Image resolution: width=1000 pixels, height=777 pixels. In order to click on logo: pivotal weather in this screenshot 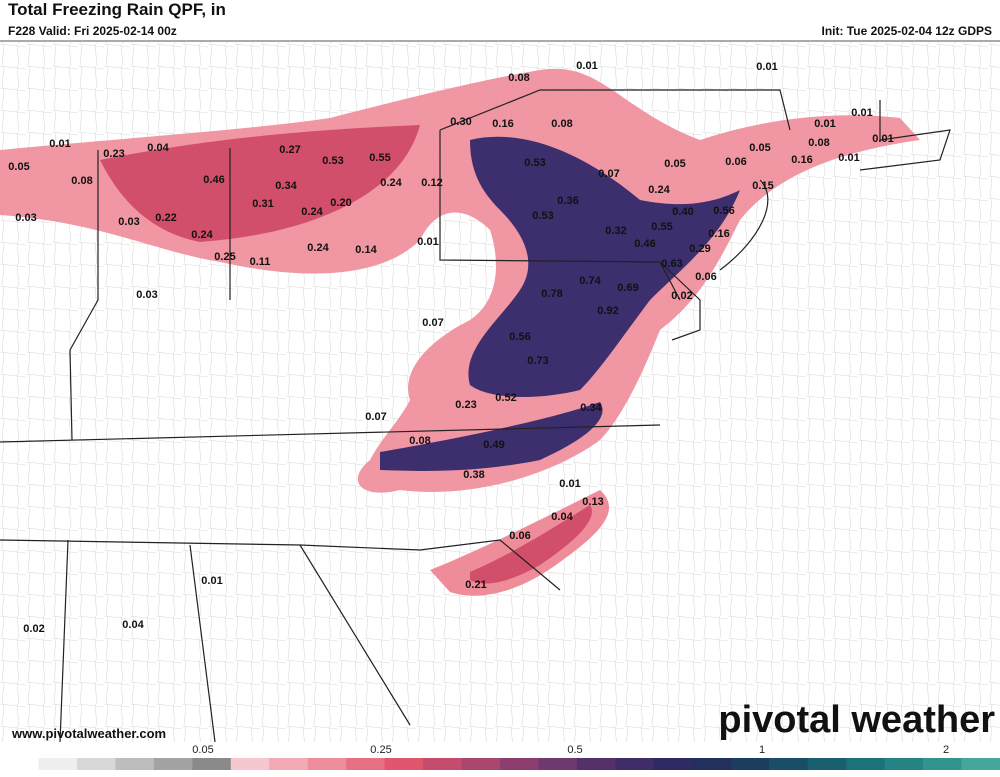, I will do `click(856, 720)`.